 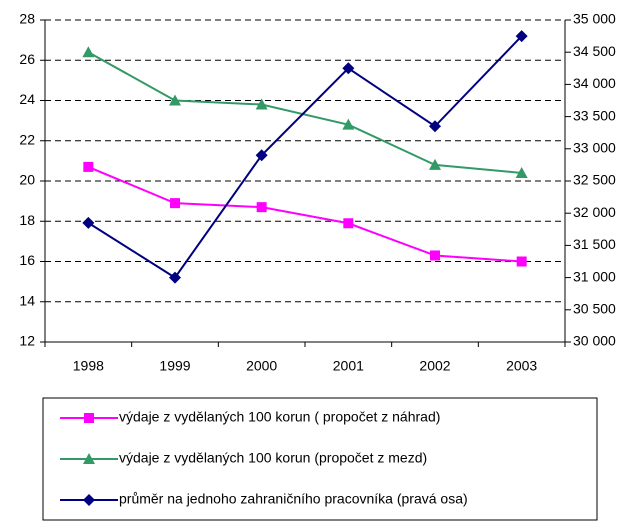 I want to click on y2-tick-label: 32 500, so click(x=594, y=180).